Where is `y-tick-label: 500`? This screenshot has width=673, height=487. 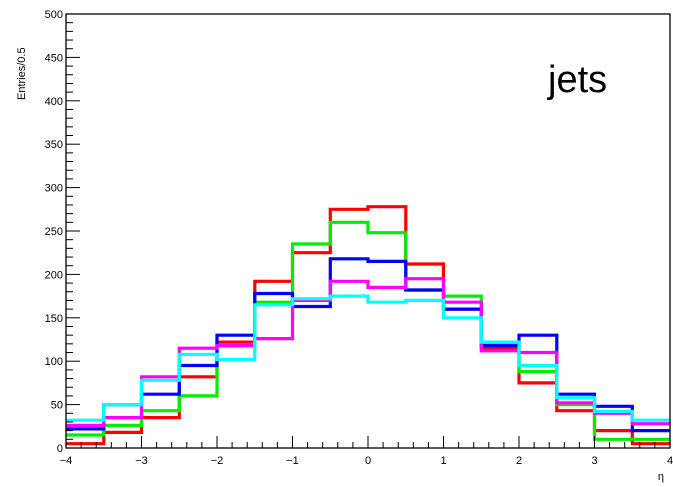
y-tick-label: 500 is located at coordinates (54, 15).